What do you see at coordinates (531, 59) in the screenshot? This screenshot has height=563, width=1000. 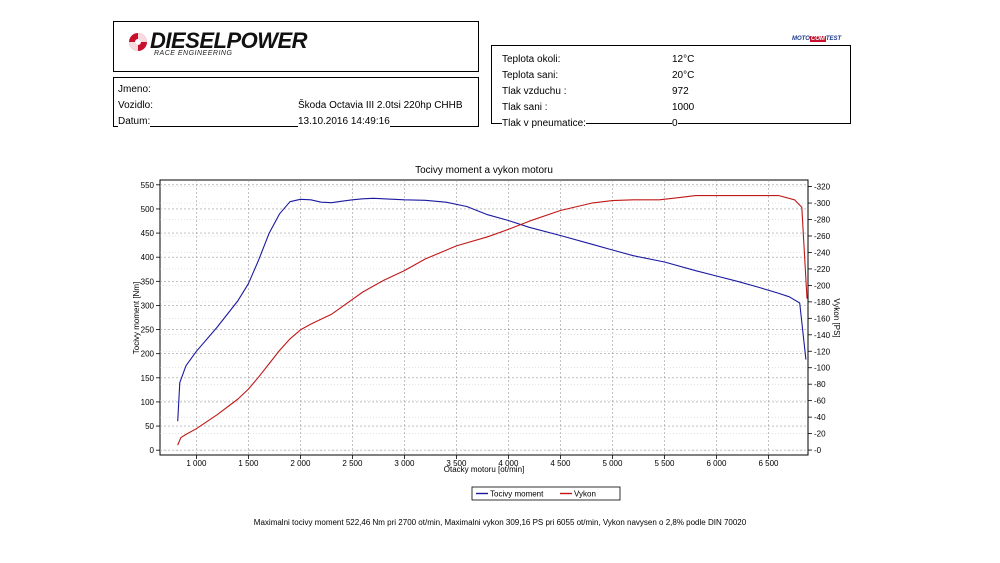 I see `cond-label: Teplota okoli:` at bounding box center [531, 59].